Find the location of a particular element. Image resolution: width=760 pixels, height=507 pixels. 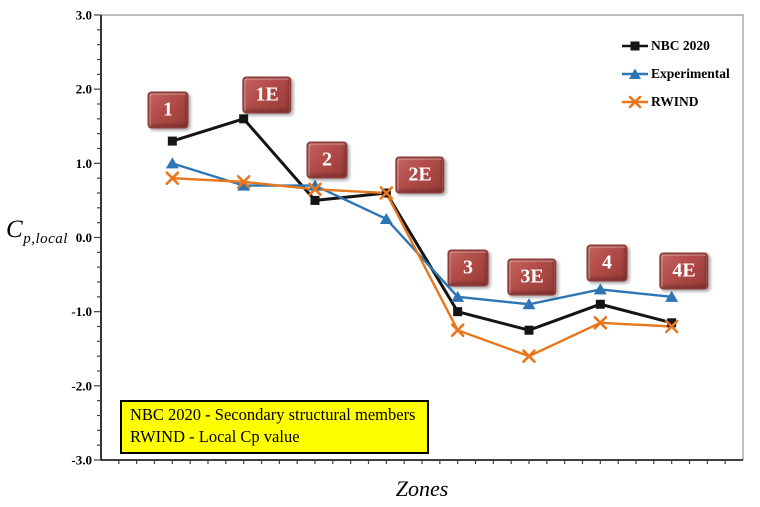

x-marker-icon is located at coordinates (635, 102).